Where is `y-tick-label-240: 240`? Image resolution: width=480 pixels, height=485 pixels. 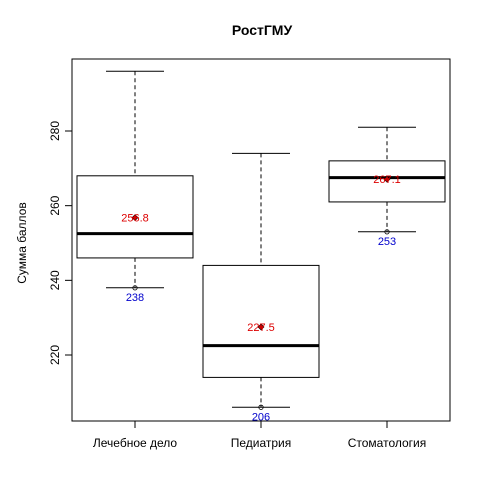 y-tick-label-240: 240 is located at coordinates (55, 280).